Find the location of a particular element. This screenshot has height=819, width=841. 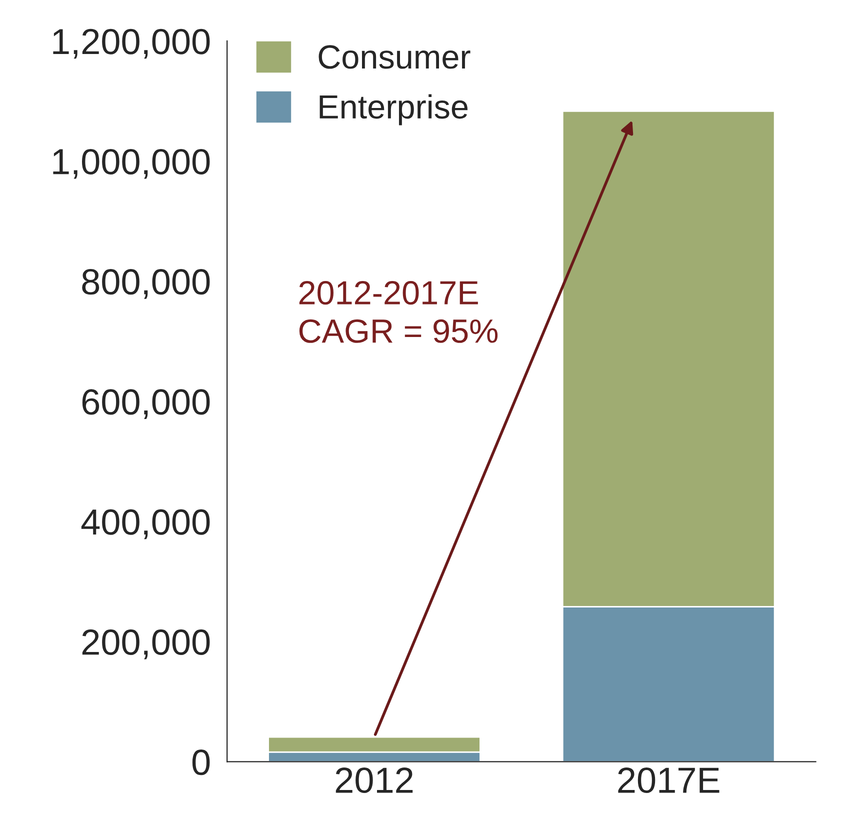

y-tick-label: 400,000 is located at coordinates (145, 524).